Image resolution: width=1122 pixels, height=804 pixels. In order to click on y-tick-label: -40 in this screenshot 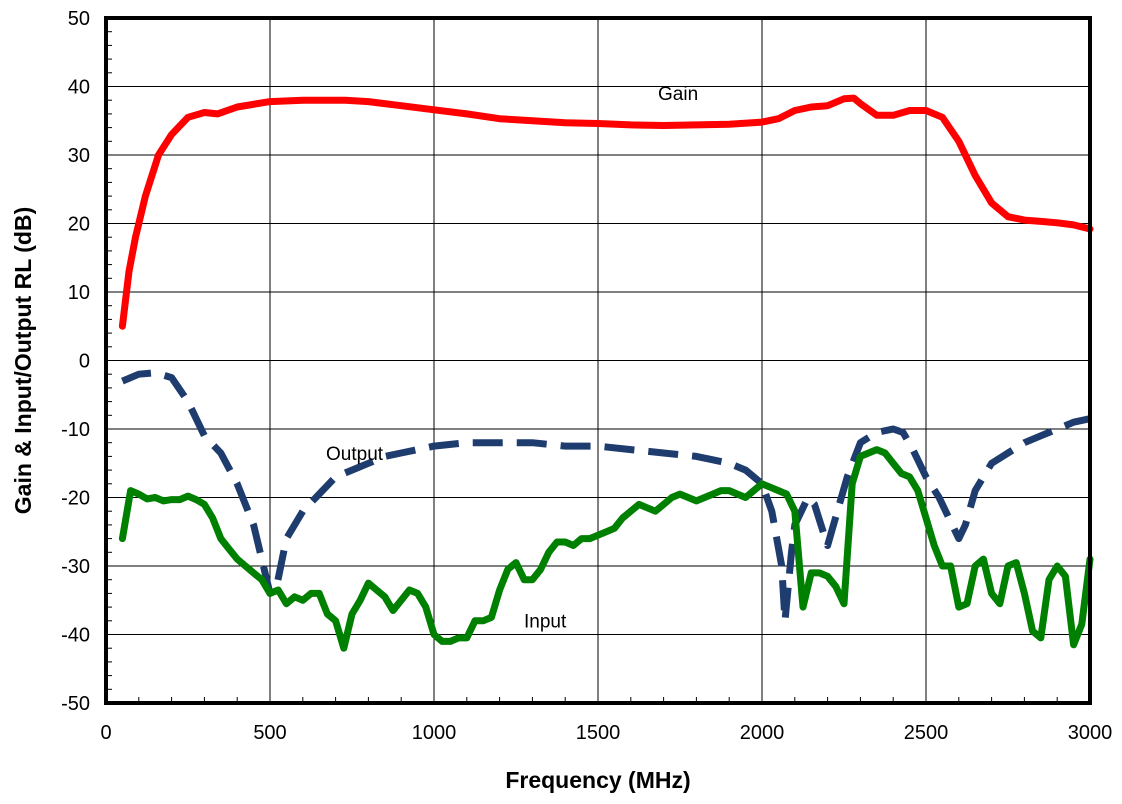, I will do `click(75, 636)`.